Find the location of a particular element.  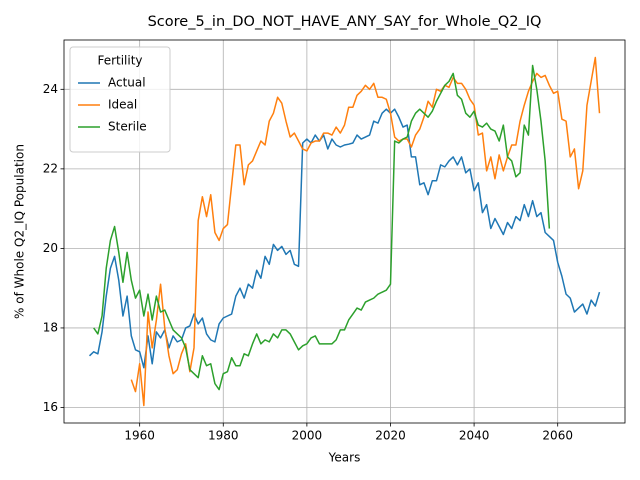

y-axis-label: % of Whole Q2_IQ Population is located at coordinates (20, 231).